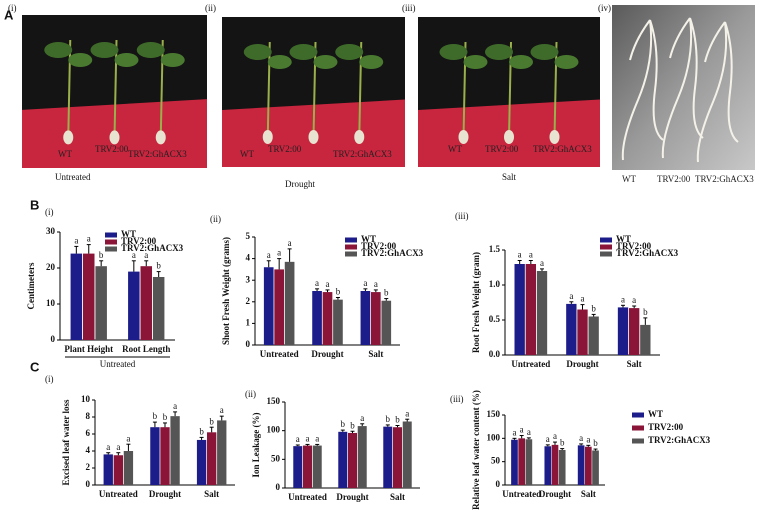 This screenshot has height=527, width=758. Describe the element at coordinates (86, 399) in the screenshot. I see `y-tick-label: 10` at that location.